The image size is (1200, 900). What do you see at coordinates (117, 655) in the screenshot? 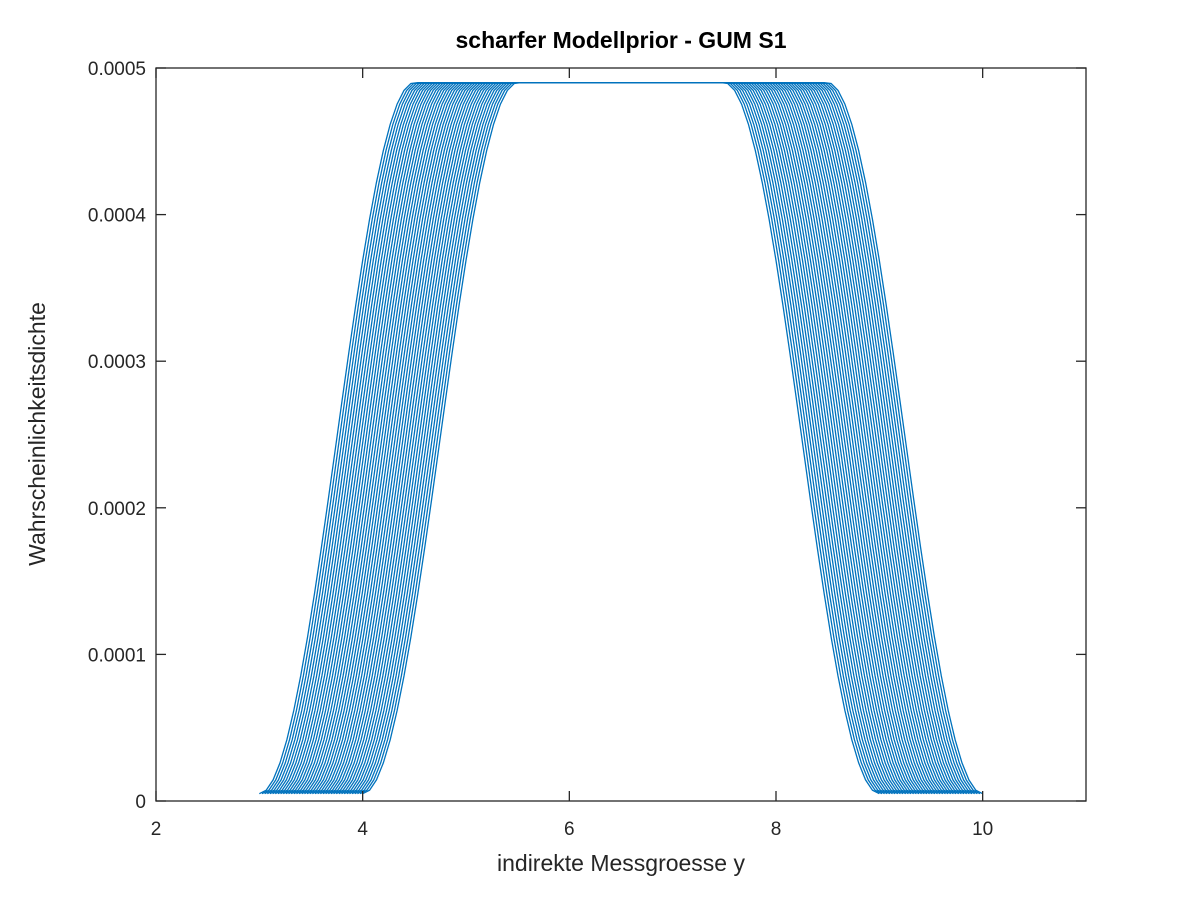
I see `y-tick-label: 0.0001` at bounding box center [117, 655].